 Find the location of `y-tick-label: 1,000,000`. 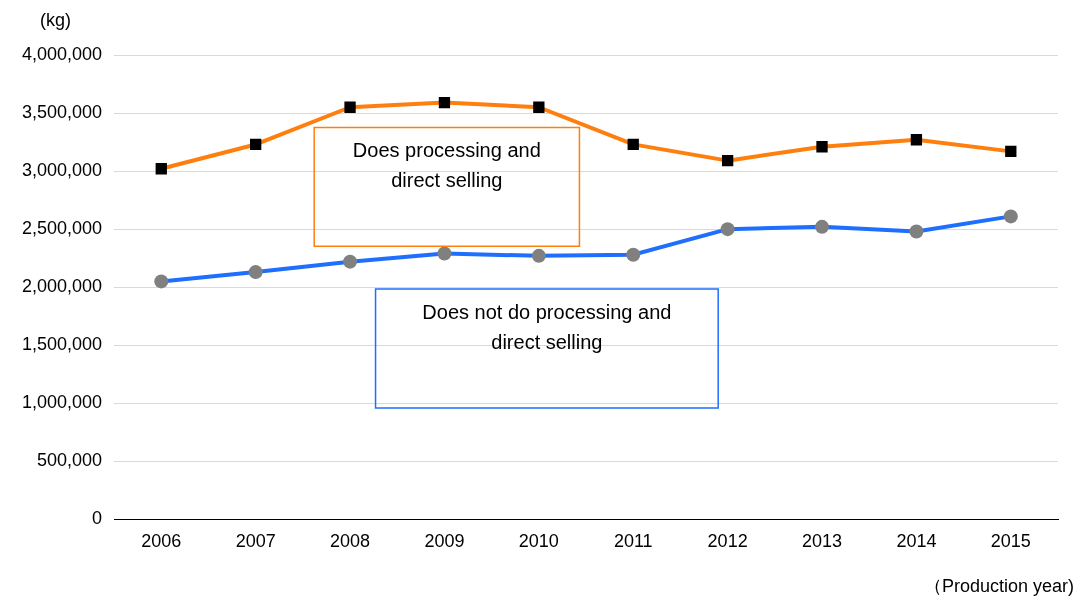

y-tick-label: 1,000,000 is located at coordinates (62, 402).